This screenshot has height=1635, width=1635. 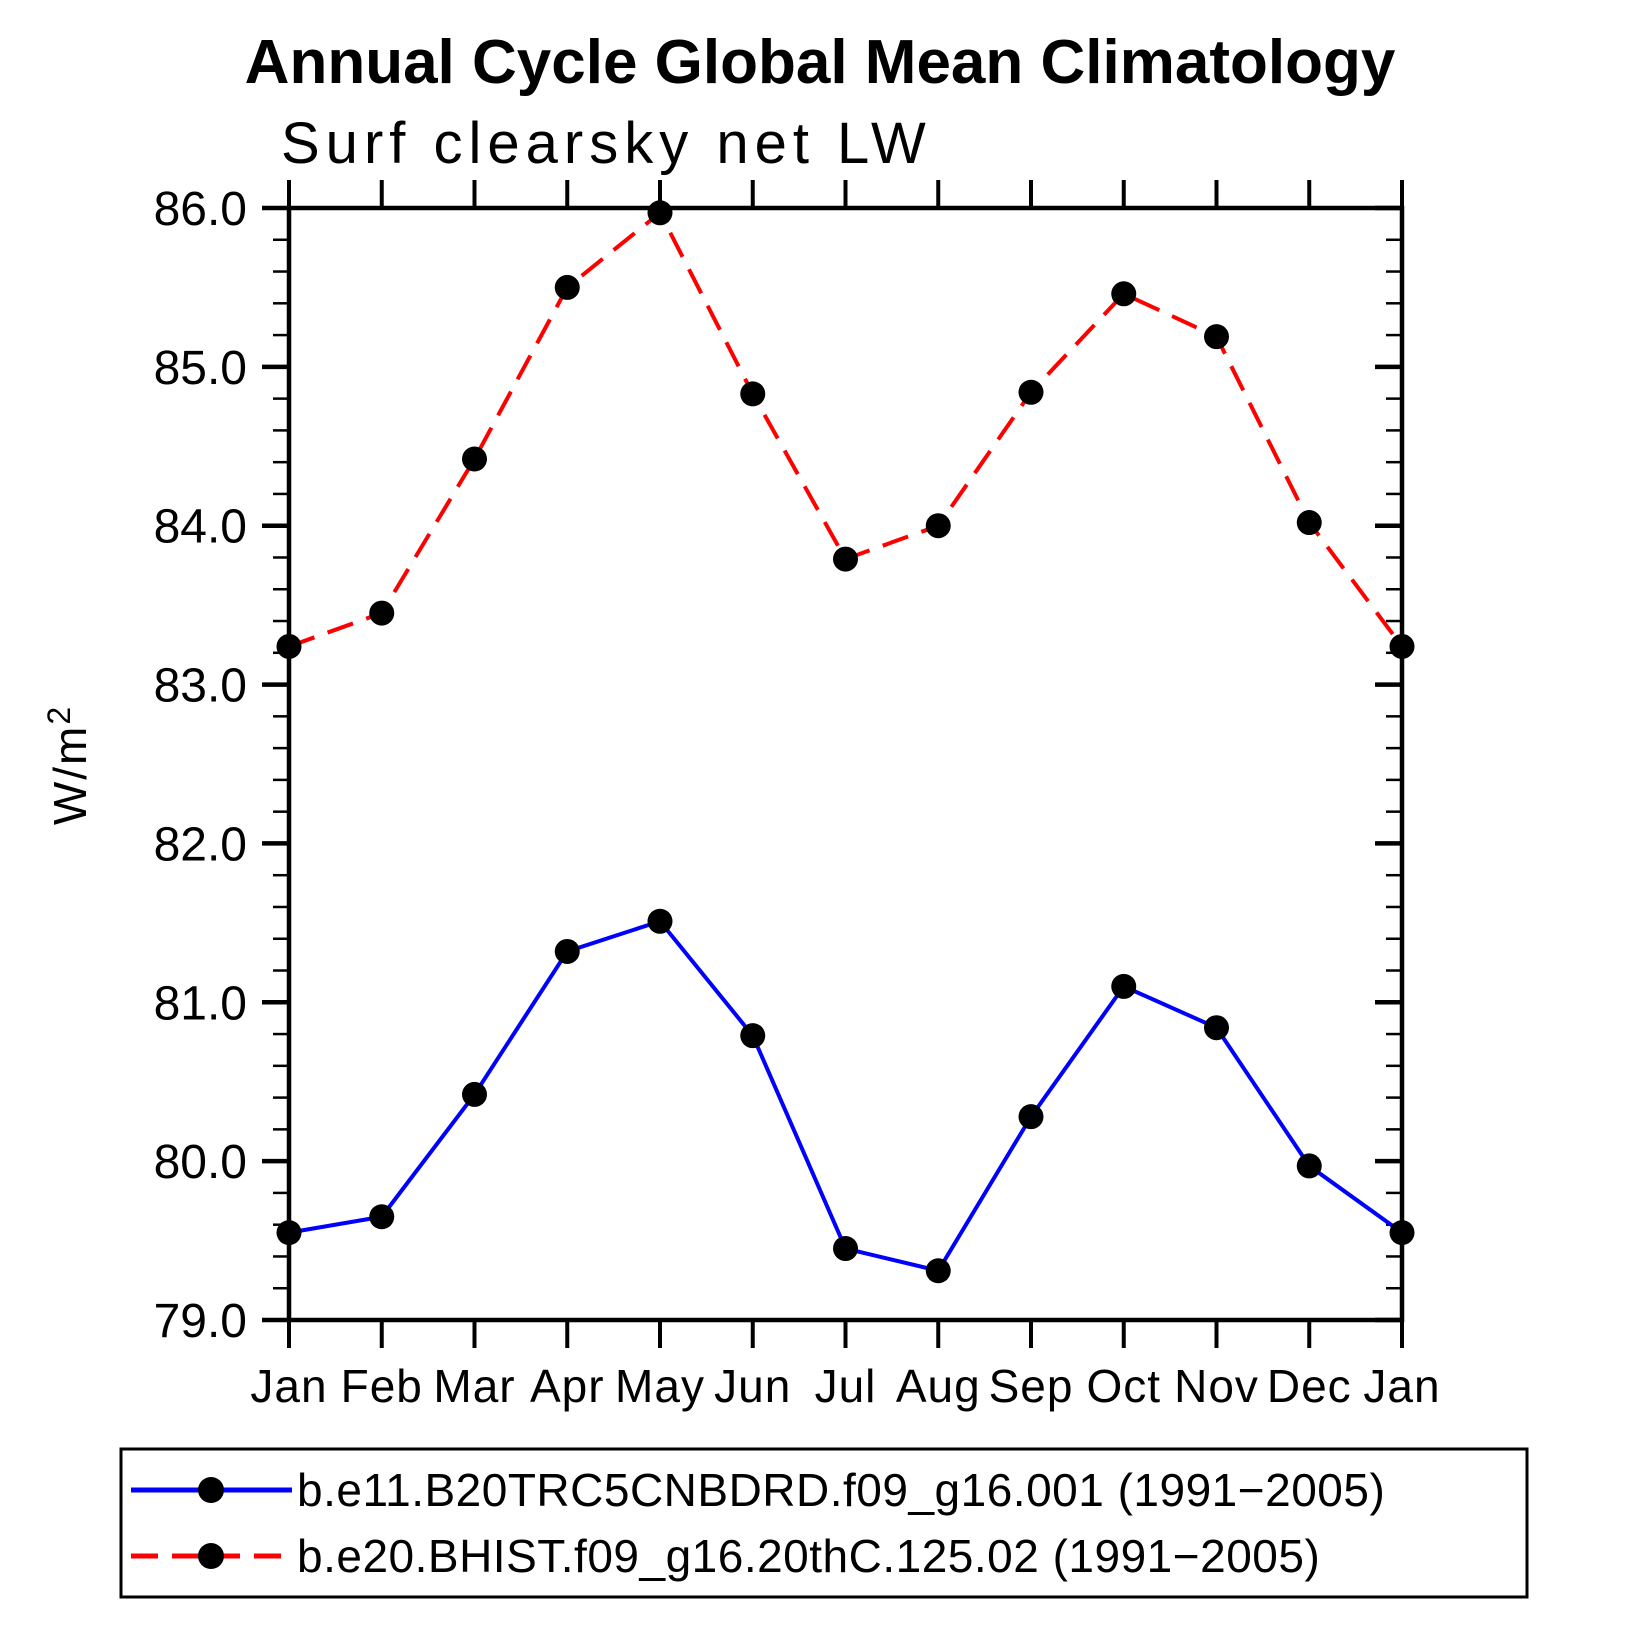 I want to click on y-axis-label: W/m2, so click(x=68, y=765).